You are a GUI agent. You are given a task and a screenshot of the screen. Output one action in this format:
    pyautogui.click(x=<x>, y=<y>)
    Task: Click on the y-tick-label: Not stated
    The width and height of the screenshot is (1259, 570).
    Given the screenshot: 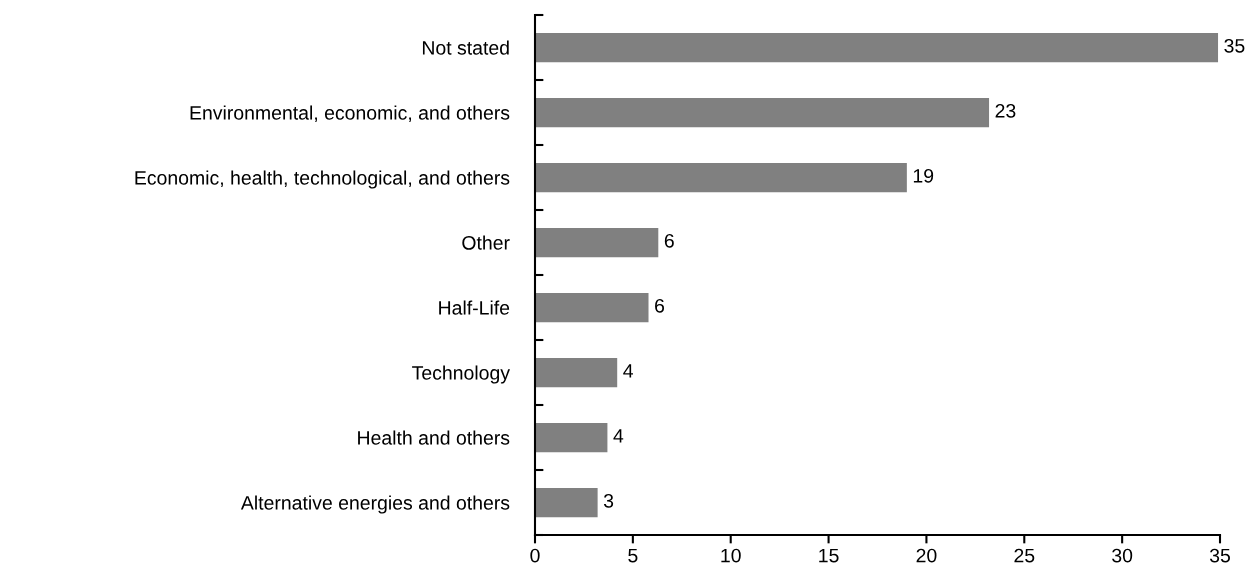 What is the action you would take?
    pyautogui.click(x=465, y=47)
    